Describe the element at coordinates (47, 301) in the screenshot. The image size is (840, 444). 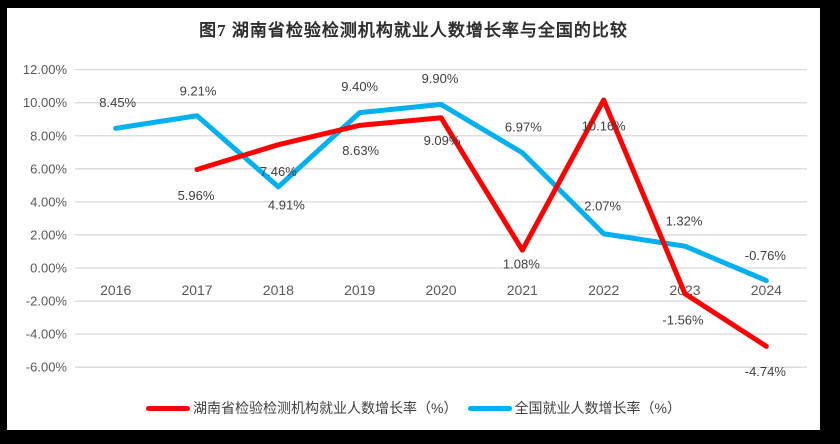
I see `y-axis-label: -2.00%` at that location.